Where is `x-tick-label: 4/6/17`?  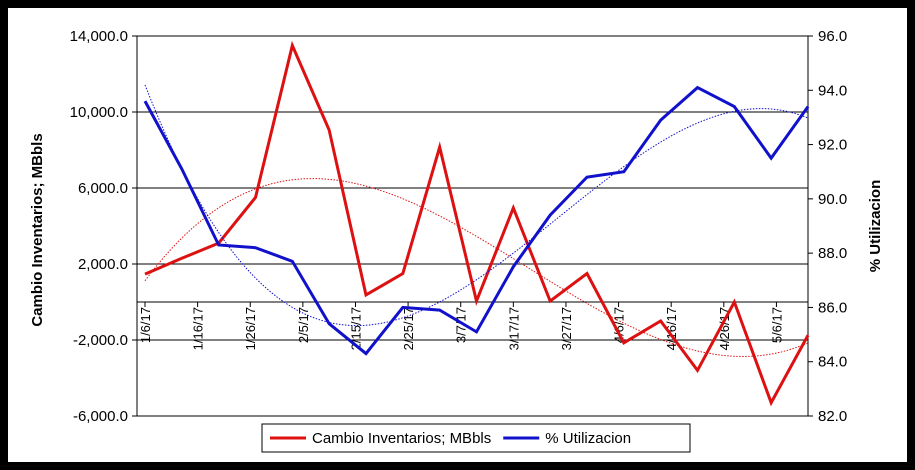 x-tick-label: 4/6/17 is located at coordinates (619, 325).